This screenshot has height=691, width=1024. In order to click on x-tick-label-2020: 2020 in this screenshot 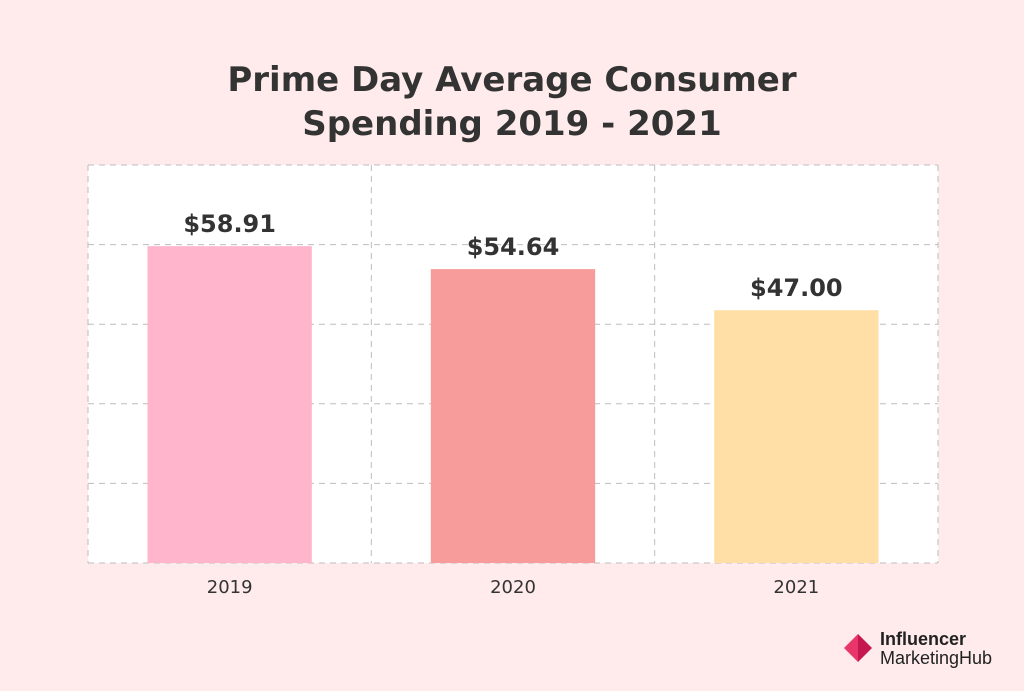, I will do `click(513, 587)`.